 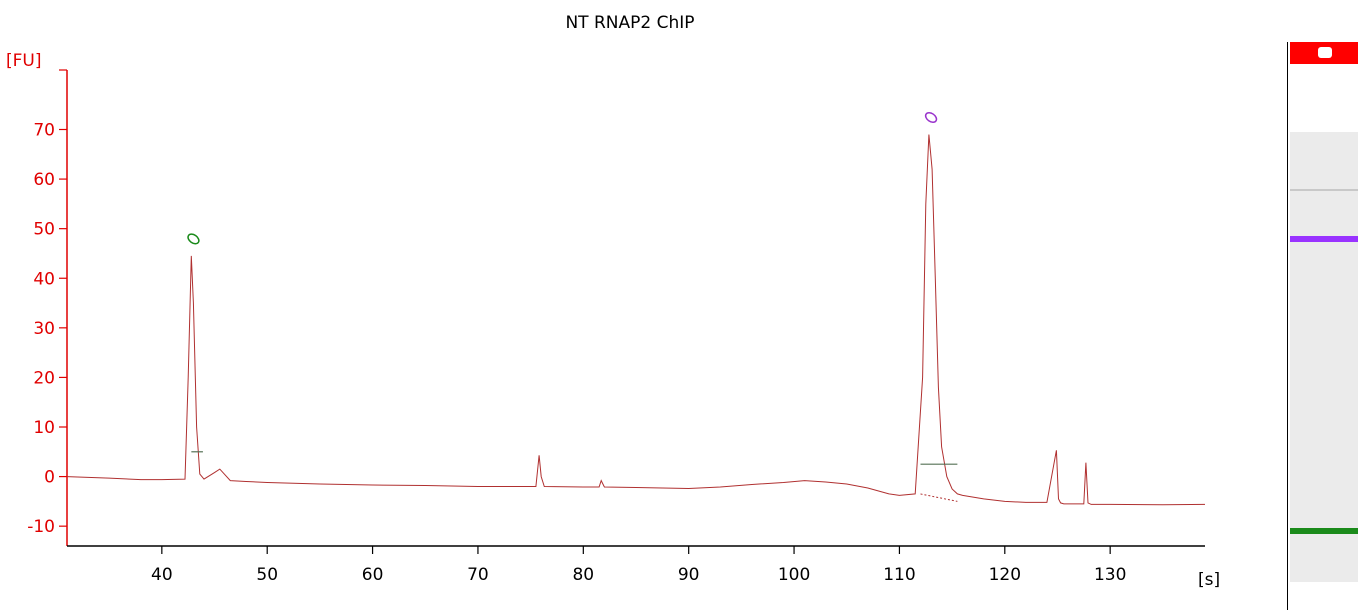 What do you see at coordinates (689, 575) in the screenshot?
I see `x-tick-label: 90` at bounding box center [689, 575].